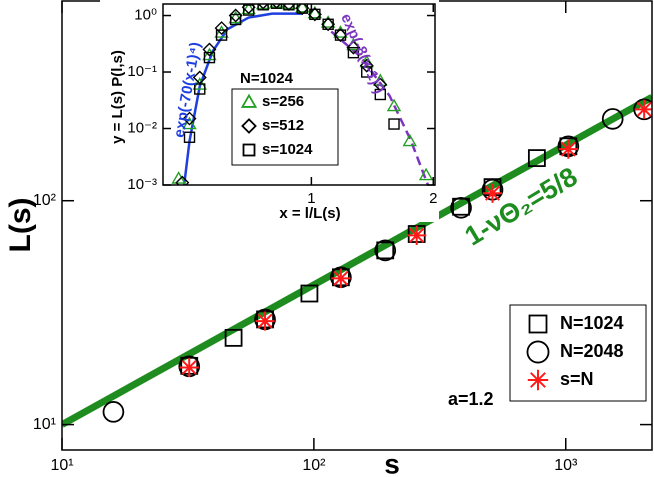 The image size is (654, 477). Describe the element at coordinates (433, 198) in the screenshot. I see `x-tick-label: 2` at that location.